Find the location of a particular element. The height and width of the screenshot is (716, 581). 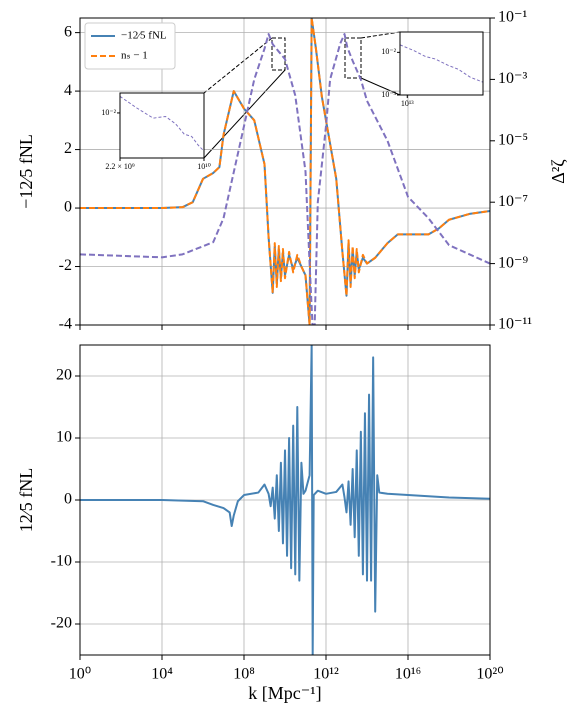

y-tick-label: -20 is located at coordinates (61, 623).